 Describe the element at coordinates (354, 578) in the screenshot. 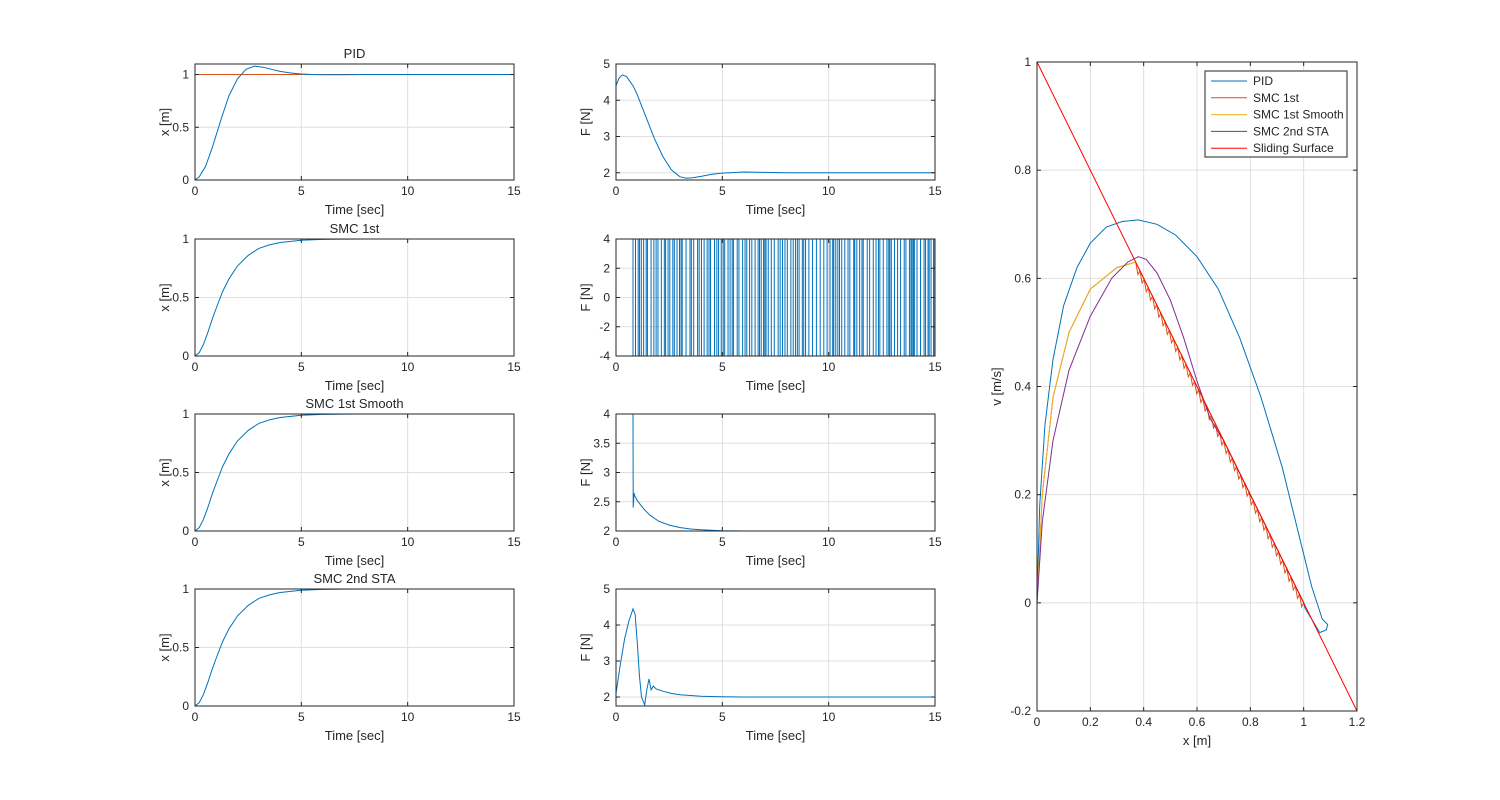

I see `chart-title: SMC 2nd STA` at that location.